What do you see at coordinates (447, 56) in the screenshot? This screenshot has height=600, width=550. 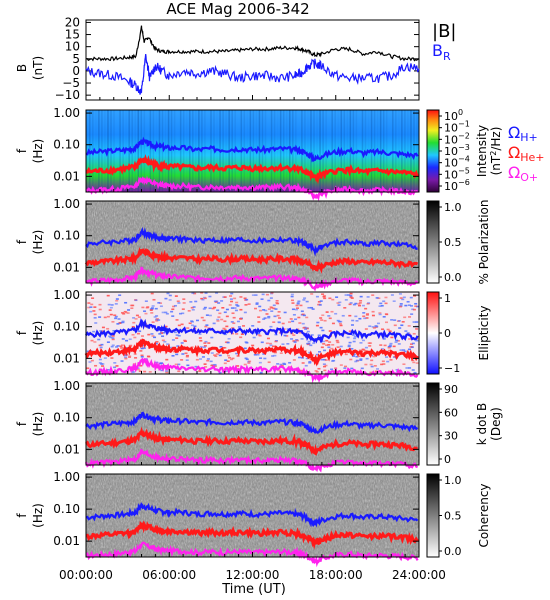 I see `legend-b-radial-sub: R` at bounding box center [447, 56].